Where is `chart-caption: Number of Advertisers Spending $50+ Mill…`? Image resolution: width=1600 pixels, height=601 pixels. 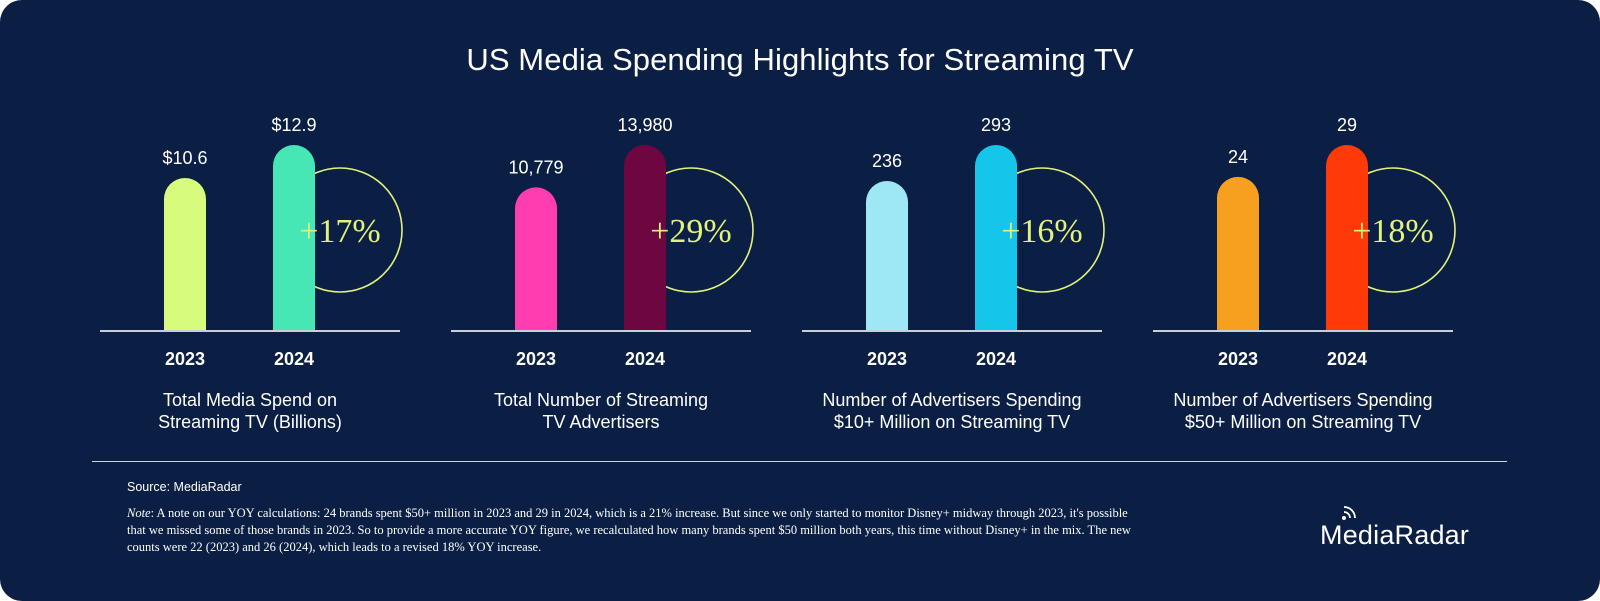 chart-caption: Number of Advertisers Spending $50+ Mill… is located at coordinates (1303, 411).